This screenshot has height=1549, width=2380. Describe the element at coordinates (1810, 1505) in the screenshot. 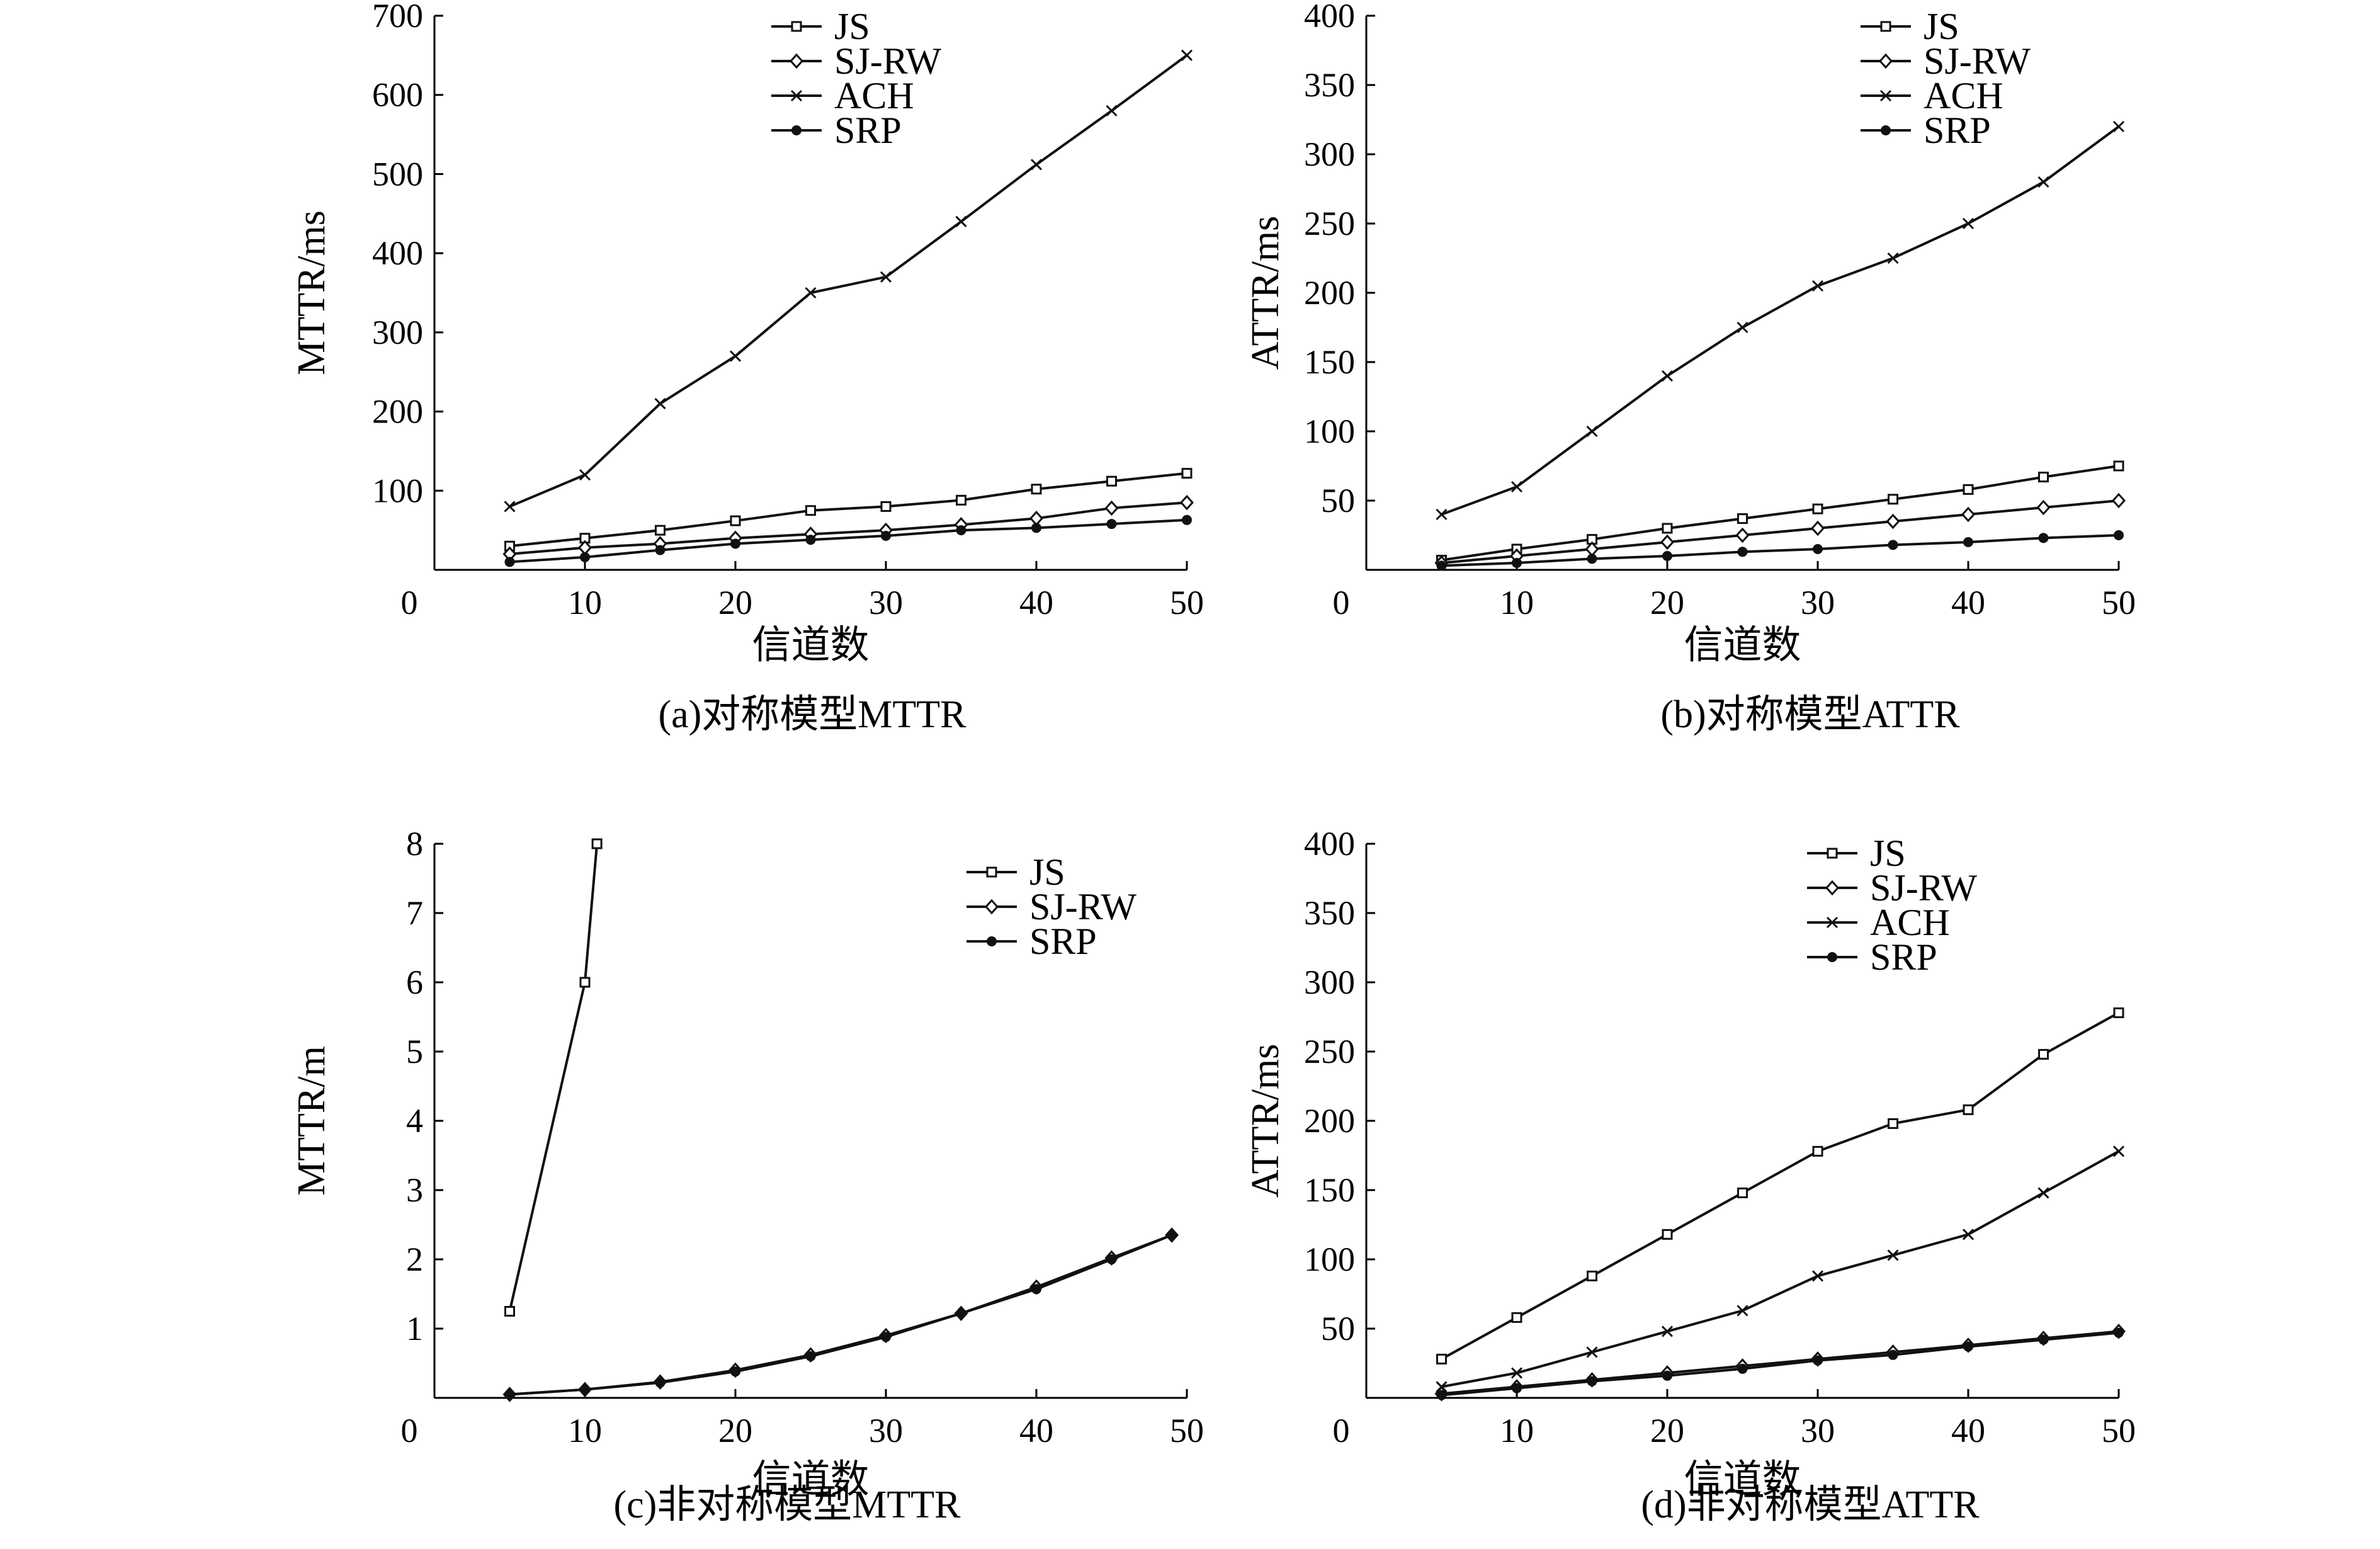

I see `chart-caption: (d)非对称模型ATTR` at that location.